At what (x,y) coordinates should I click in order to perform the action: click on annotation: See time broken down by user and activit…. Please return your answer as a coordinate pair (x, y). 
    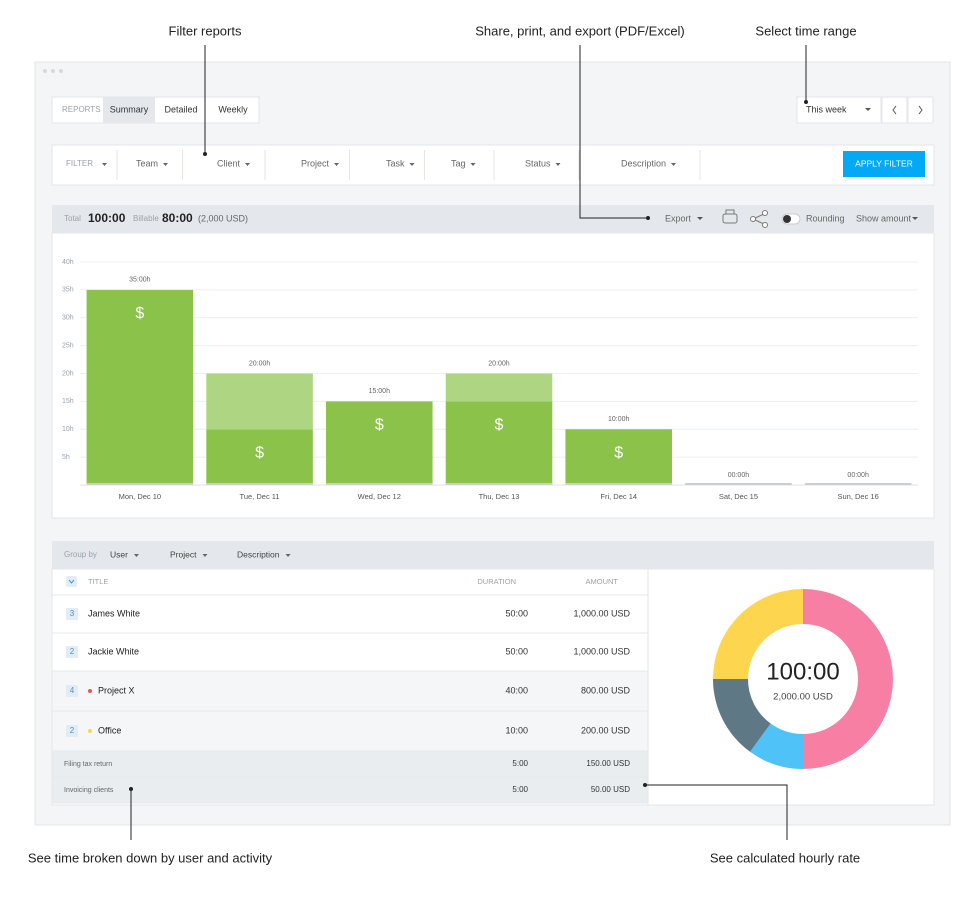
    Looking at the image, I should click on (150, 857).